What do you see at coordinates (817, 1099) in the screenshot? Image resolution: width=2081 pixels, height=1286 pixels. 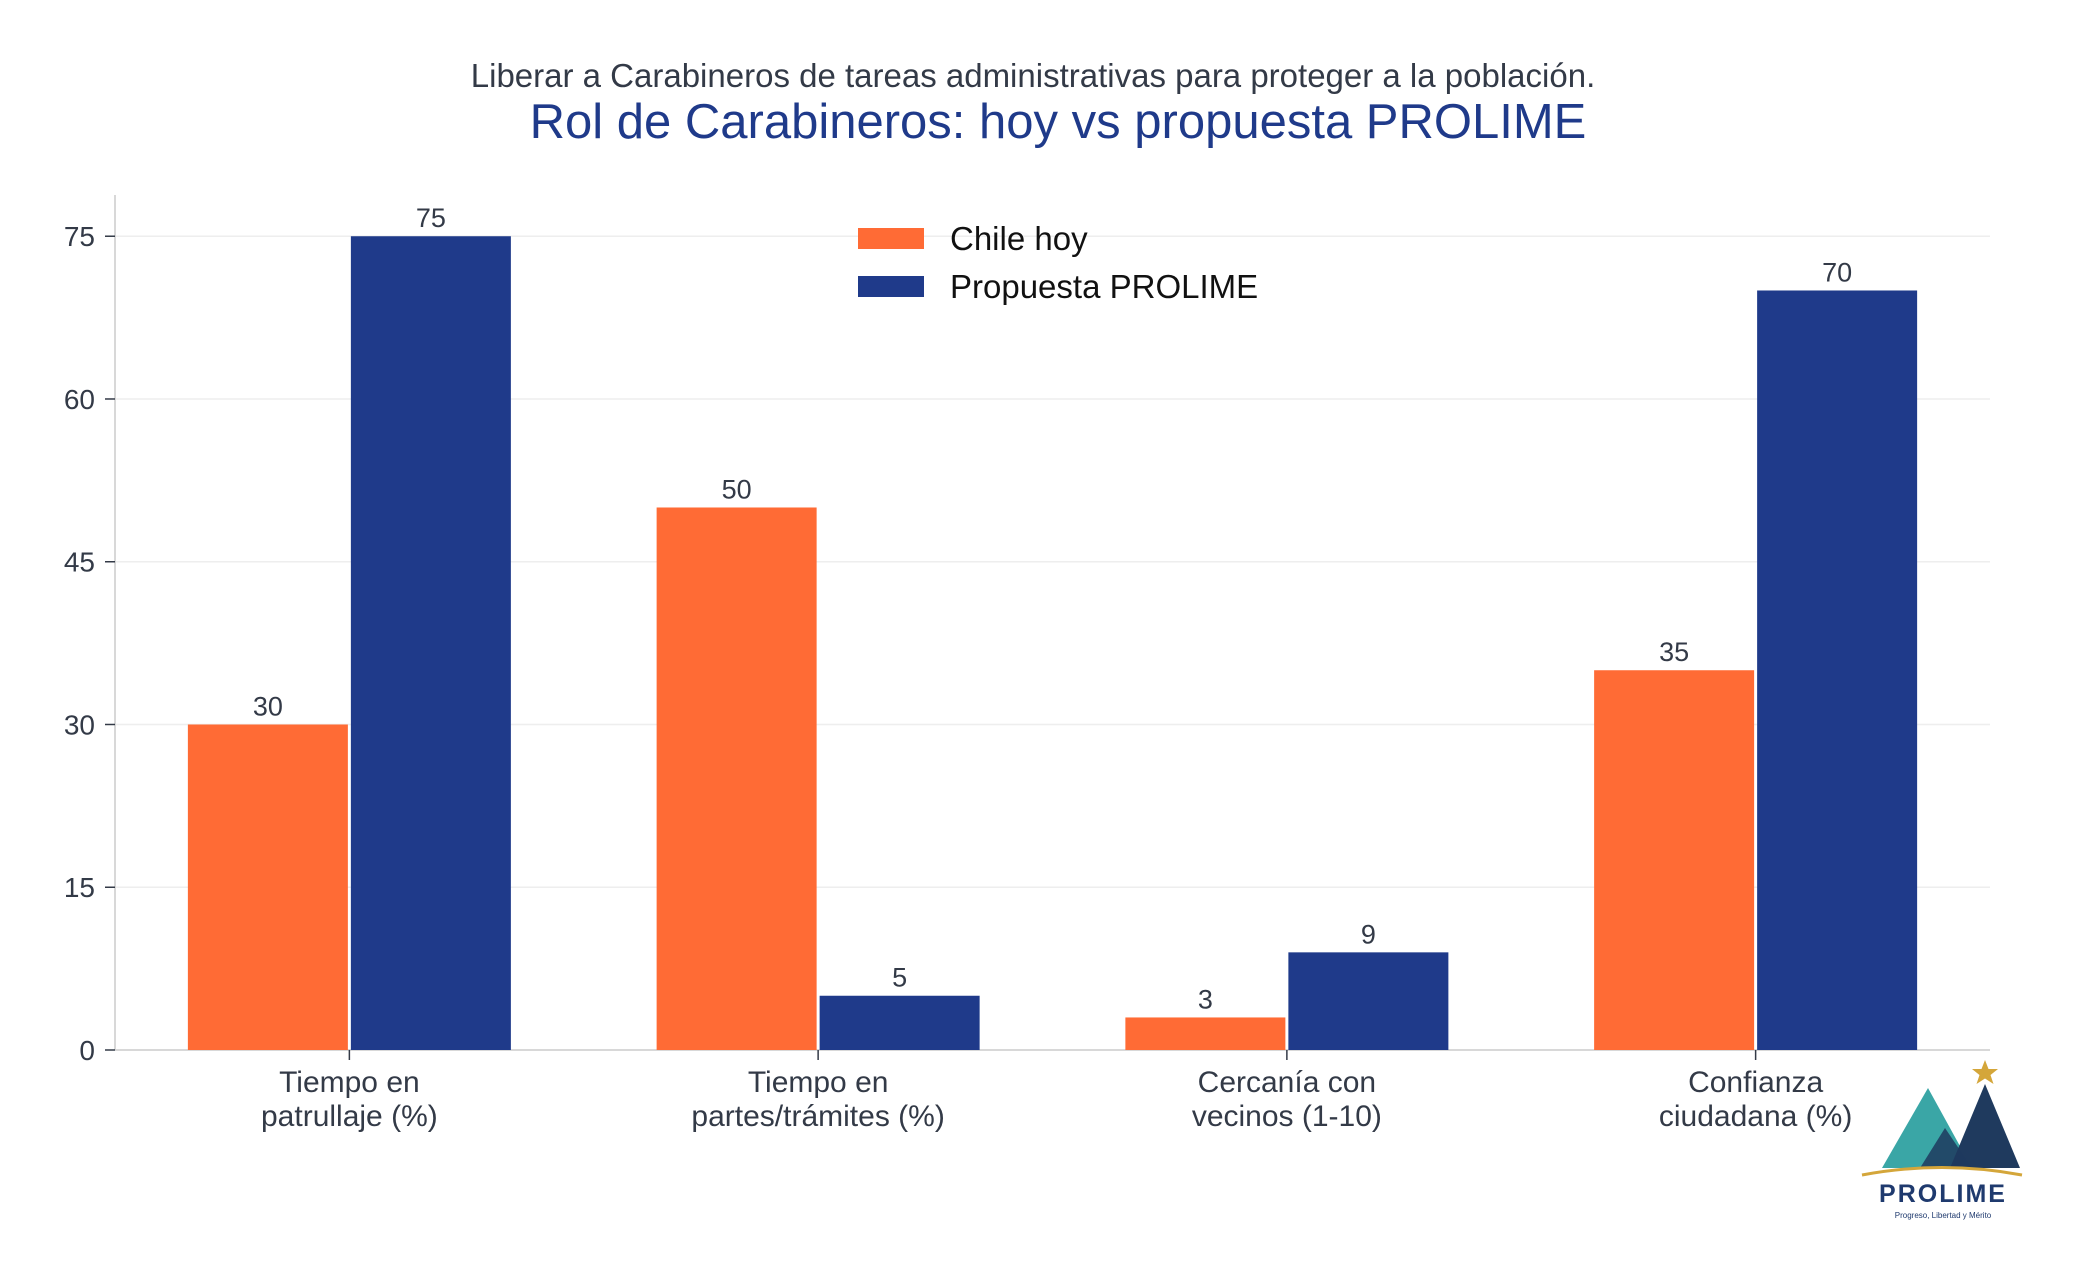 I see `x-tick-label: Tiempo en partes/trámites (%)` at bounding box center [817, 1099].